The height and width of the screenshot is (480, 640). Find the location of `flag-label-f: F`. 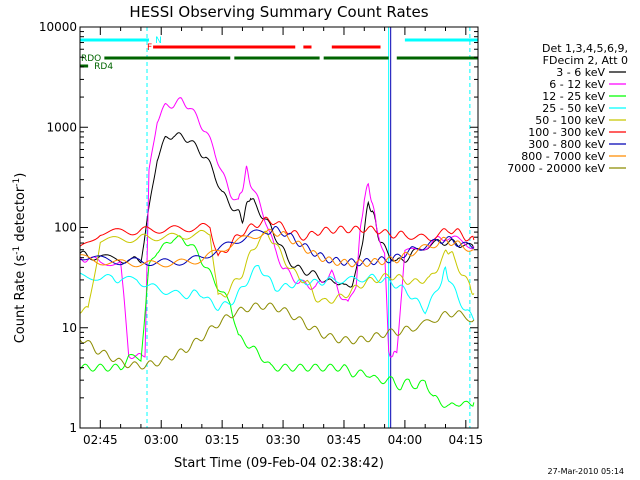

flag-label-f: F is located at coordinates (149, 48).